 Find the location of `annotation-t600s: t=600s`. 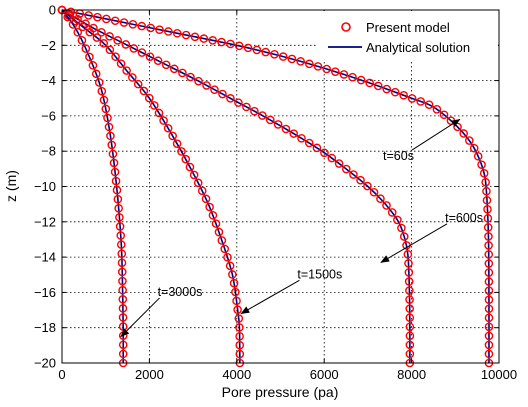

annotation-t600s: t=600s is located at coordinates (464, 218).